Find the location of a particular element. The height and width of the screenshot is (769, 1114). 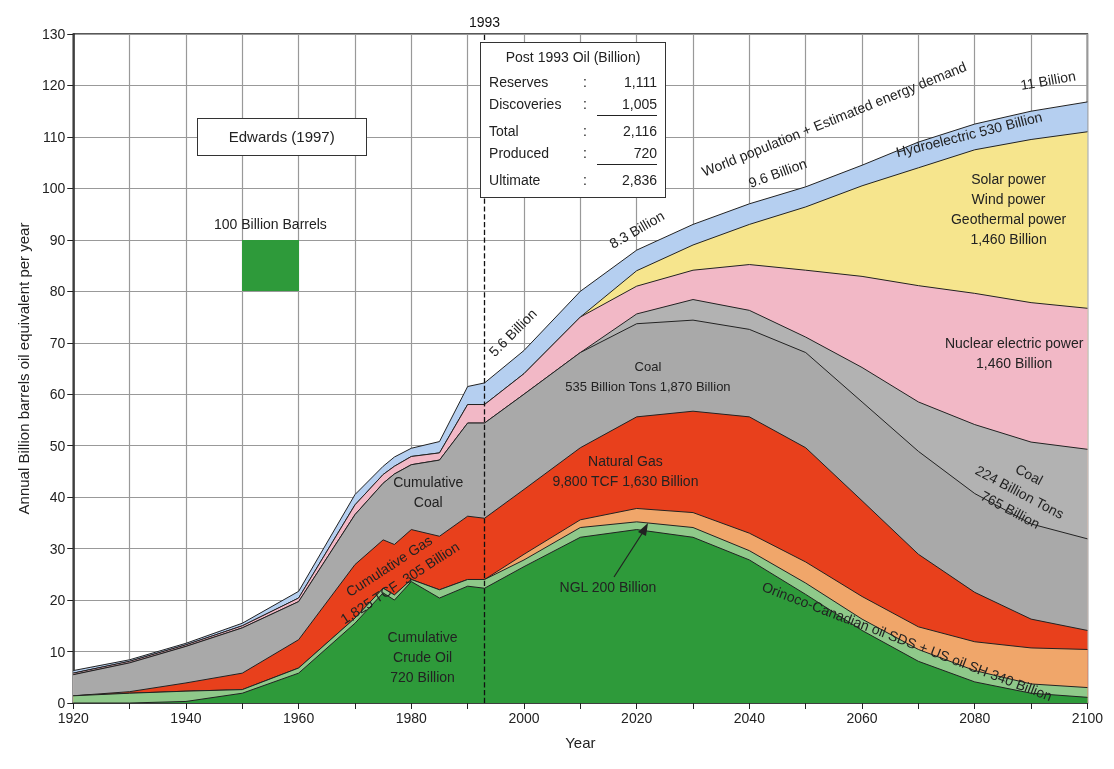

note-box: Edwards (1997) is located at coordinates (281, 136).